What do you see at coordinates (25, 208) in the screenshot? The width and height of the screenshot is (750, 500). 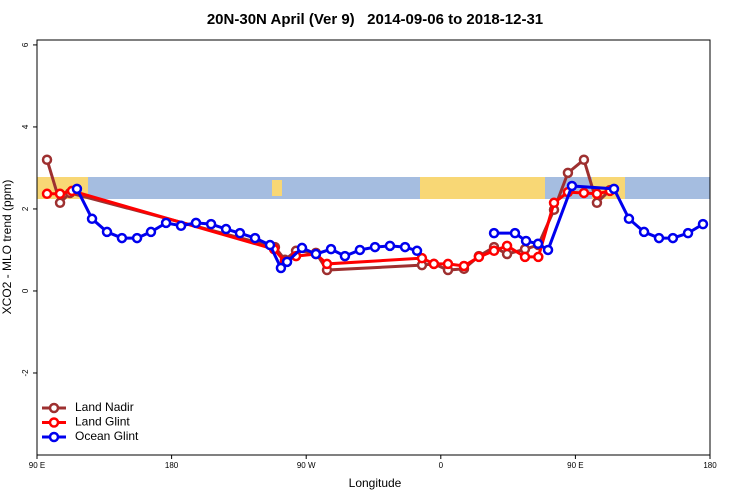 I see `y-tick-label: 2` at bounding box center [25, 208].